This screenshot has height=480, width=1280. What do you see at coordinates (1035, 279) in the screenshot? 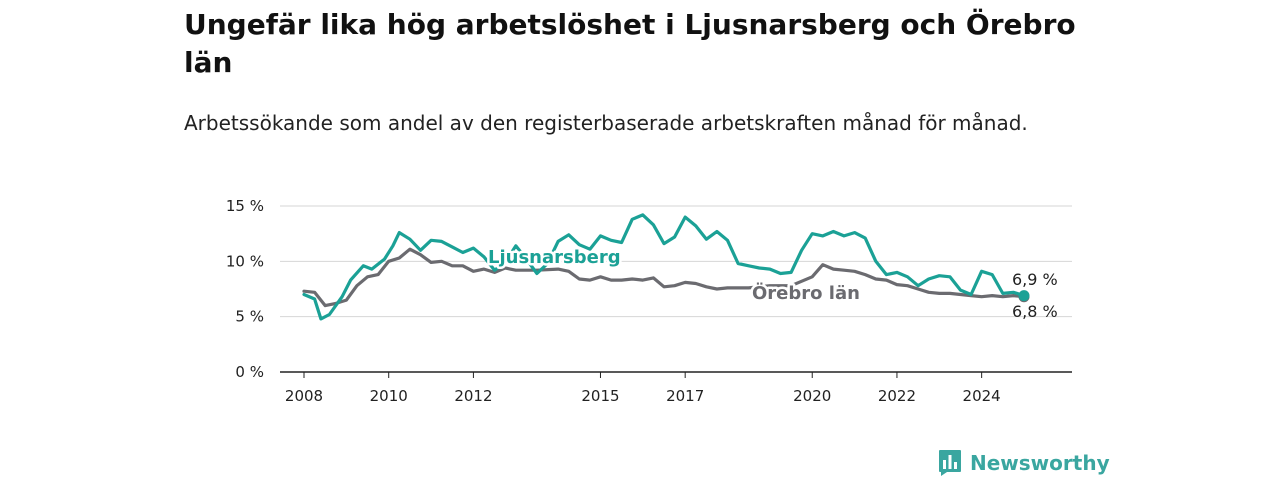
I see `end-value-label: 6,9 %` at bounding box center [1035, 279].